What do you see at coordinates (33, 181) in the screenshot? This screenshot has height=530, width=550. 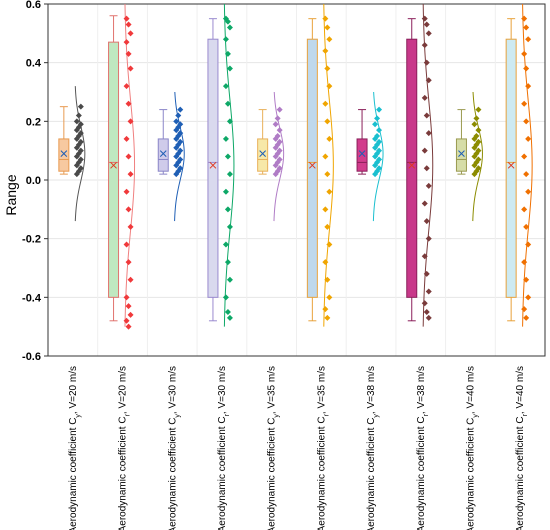 I see `y-tick-label: 0.0` at bounding box center [33, 181].